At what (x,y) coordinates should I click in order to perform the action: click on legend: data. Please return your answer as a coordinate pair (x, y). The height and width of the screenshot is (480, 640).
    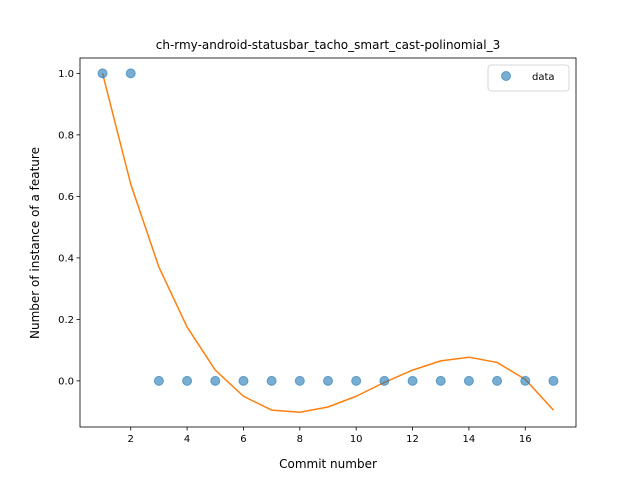
    Looking at the image, I should click on (528, 78).